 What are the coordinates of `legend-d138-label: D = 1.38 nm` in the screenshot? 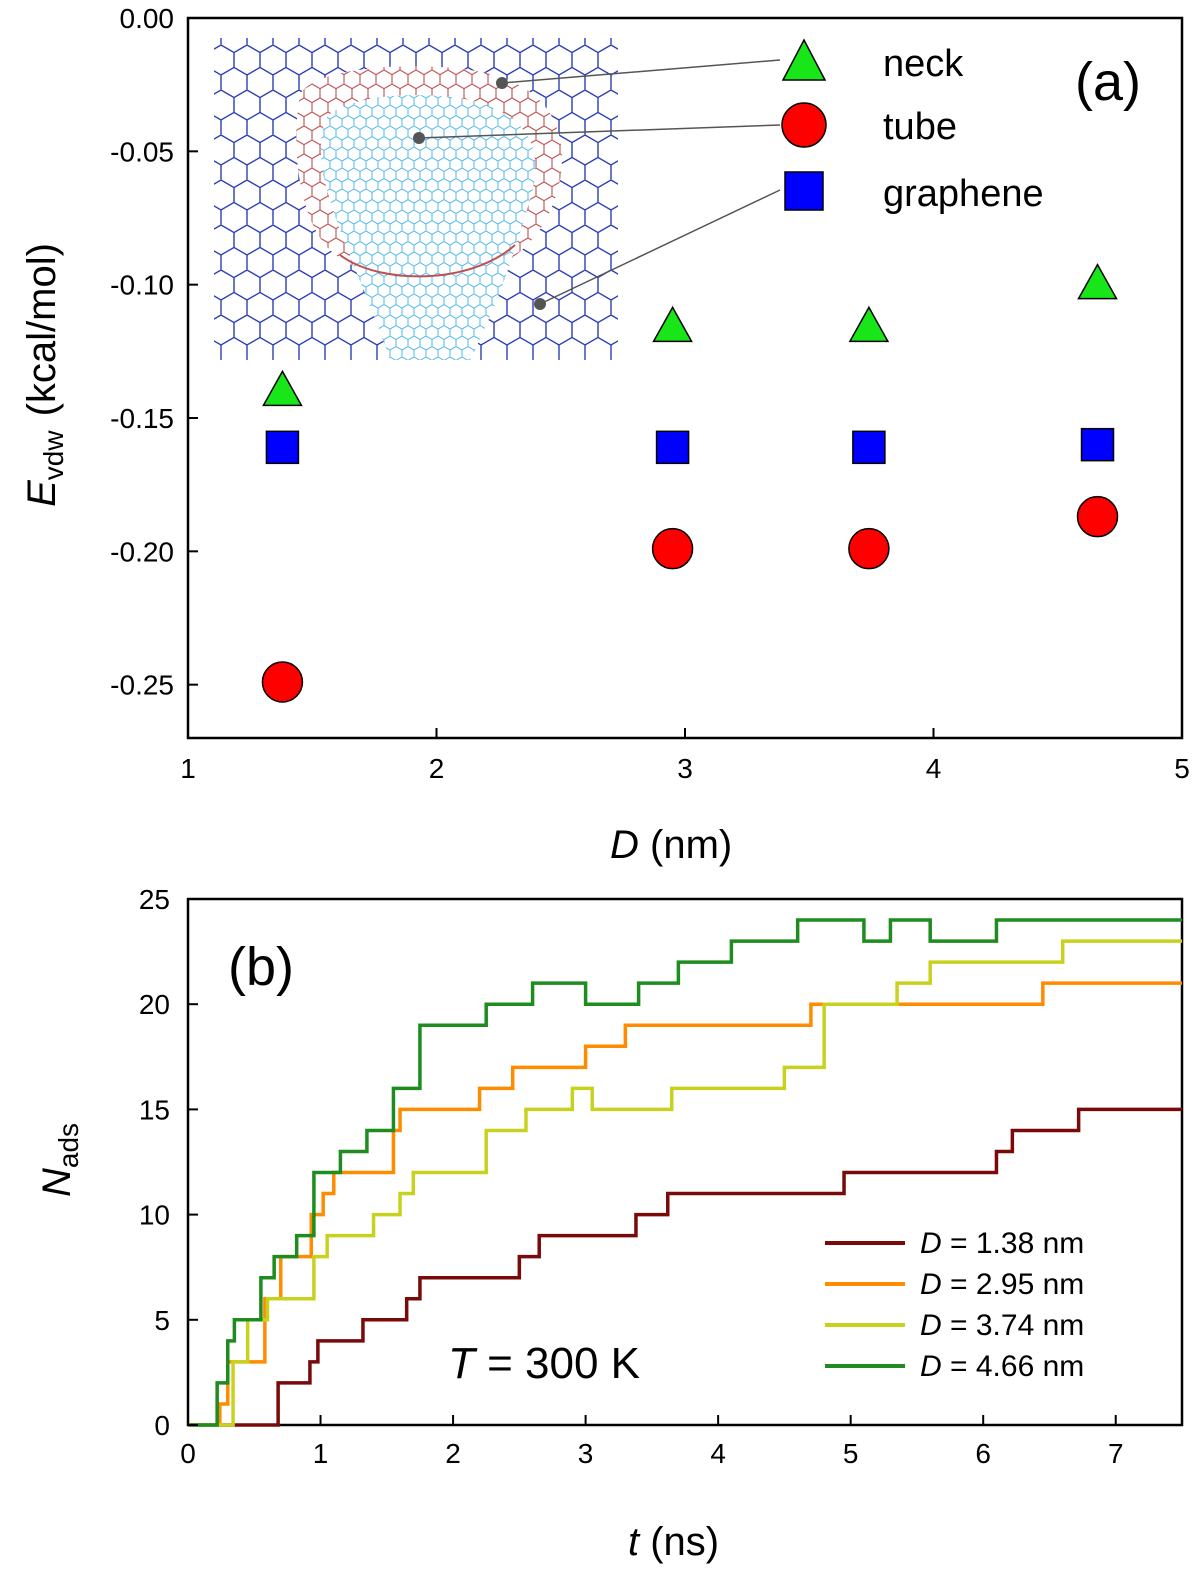 It's located at (1002, 1243).